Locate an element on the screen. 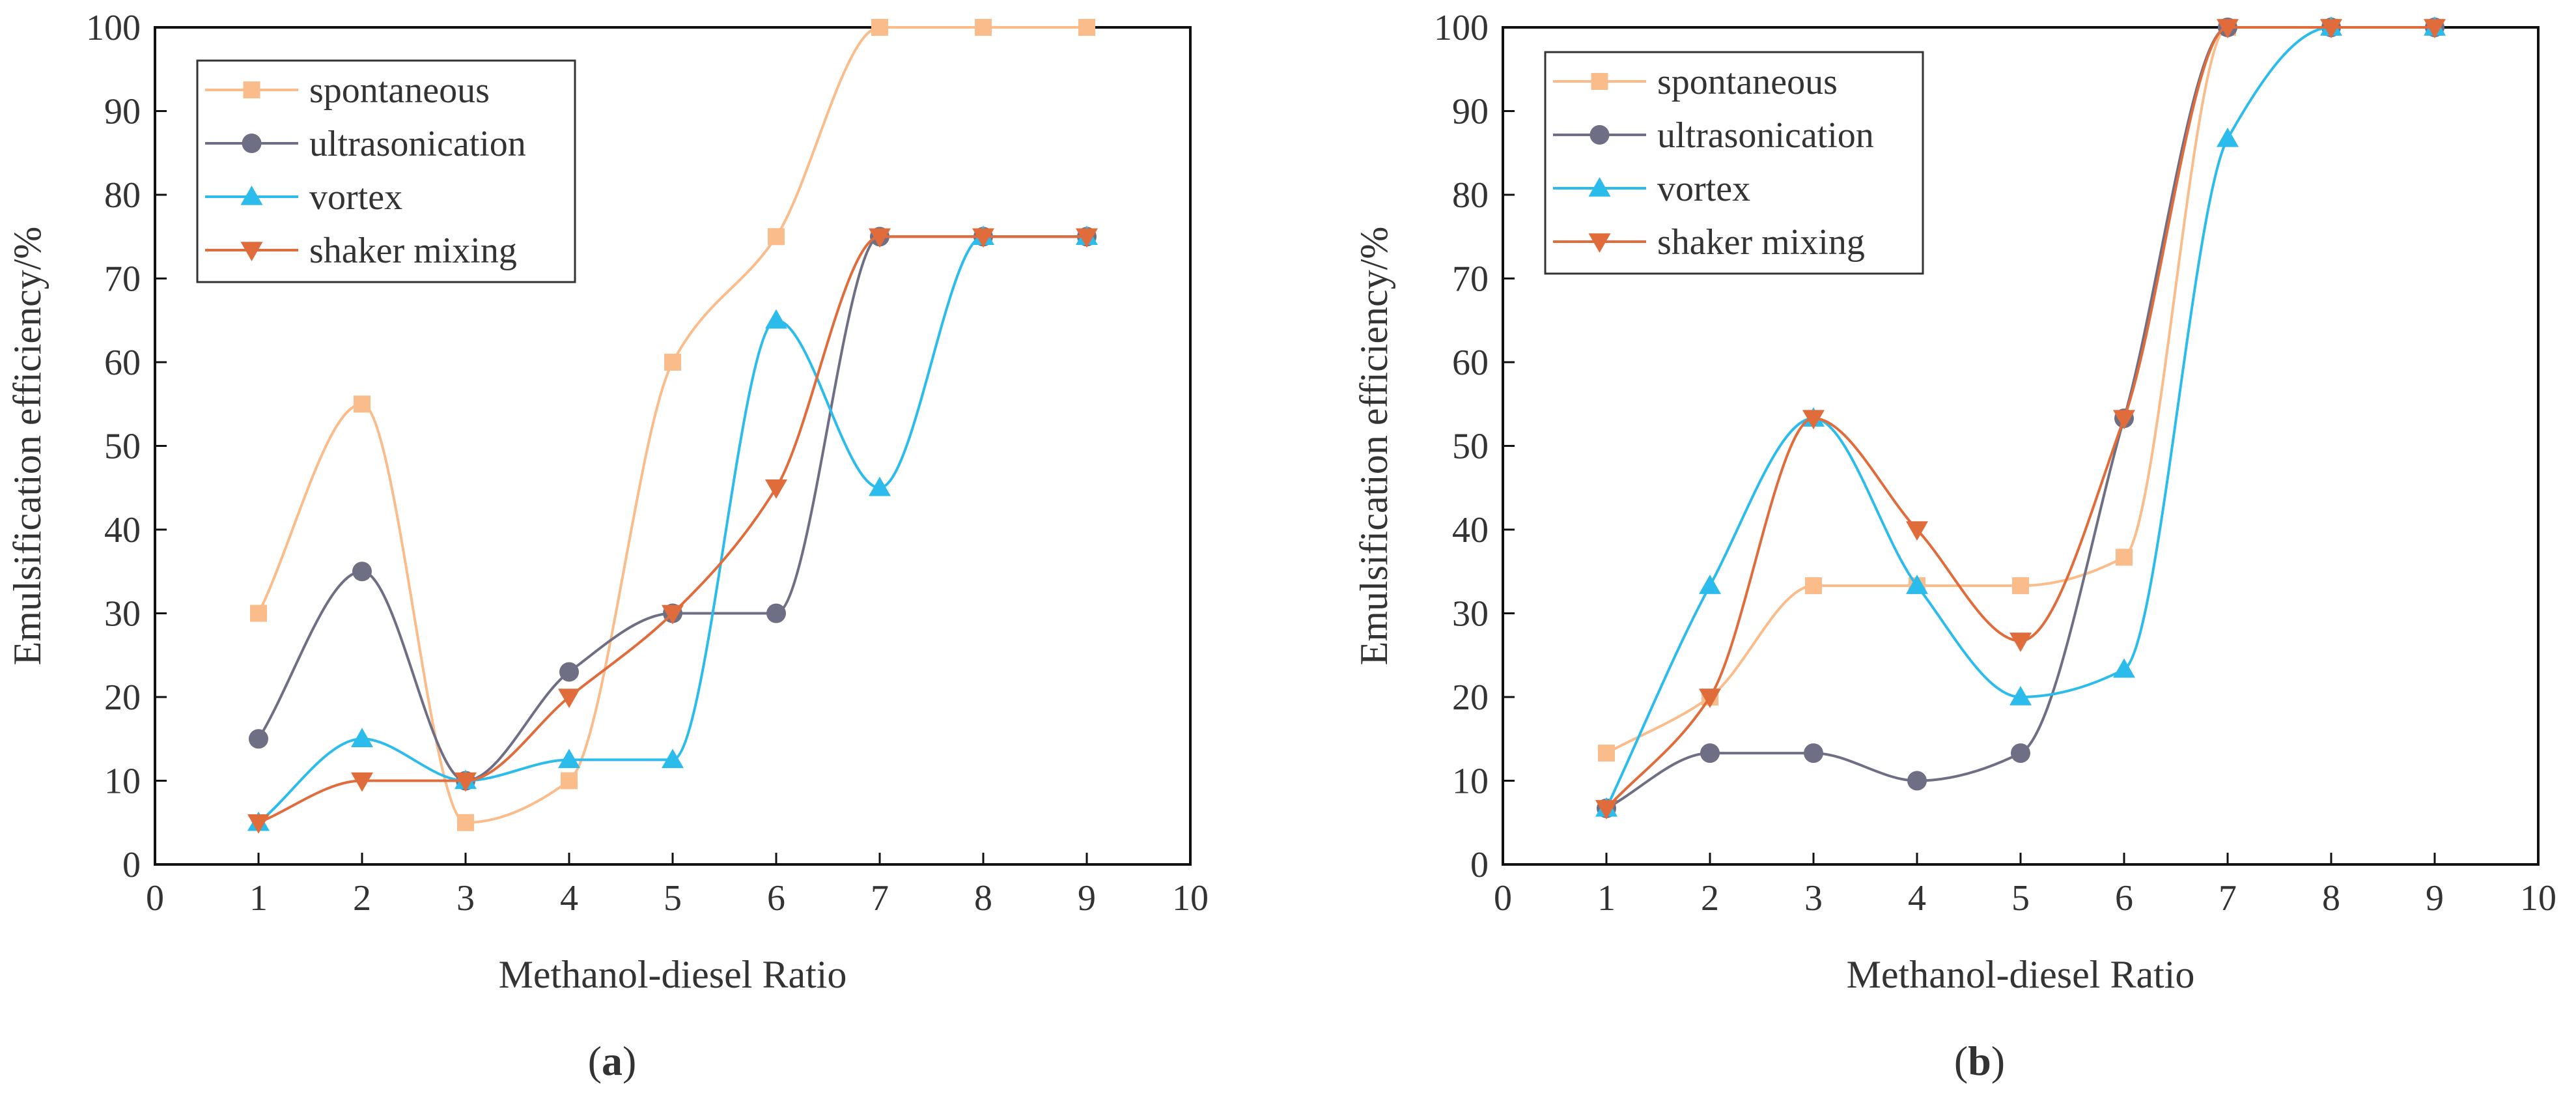 The width and height of the screenshot is (2576, 1097). y-tick-label: 0 is located at coordinates (132, 865).